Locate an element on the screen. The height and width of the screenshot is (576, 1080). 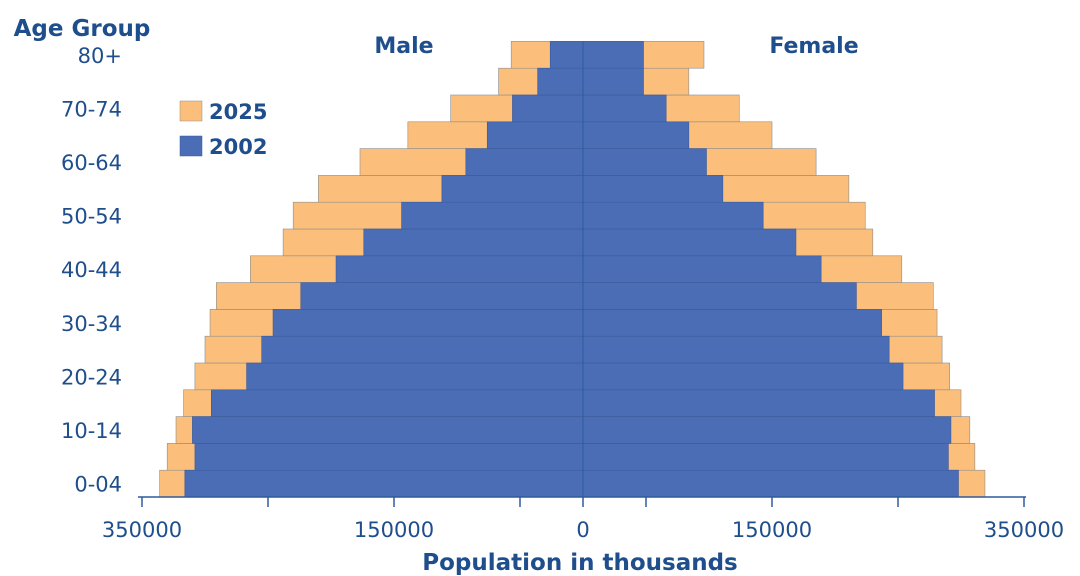
legend-label-2025: 2025 is located at coordinates (238, 112).